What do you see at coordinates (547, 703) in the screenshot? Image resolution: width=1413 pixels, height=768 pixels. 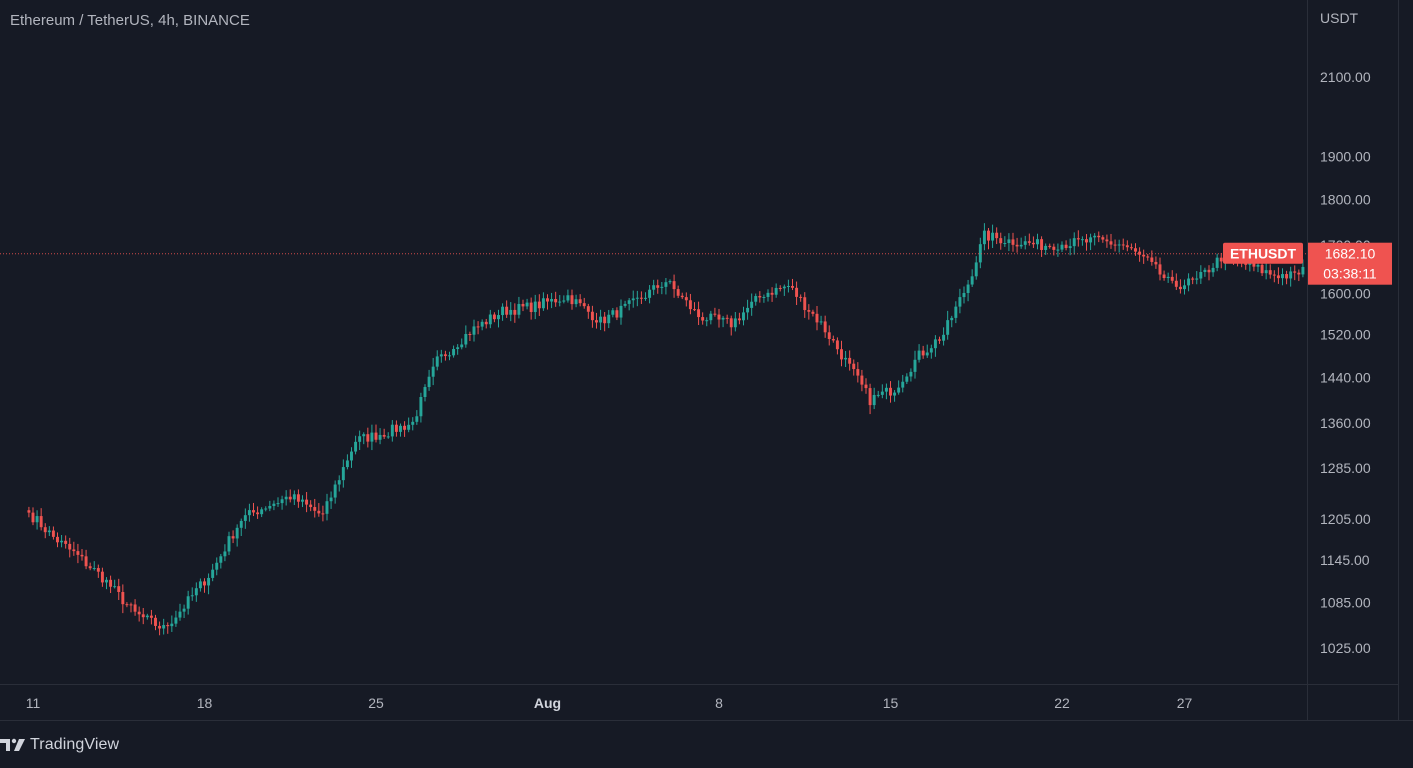 I see `time-tick-label: Aug` at bounding box center [547, 703].